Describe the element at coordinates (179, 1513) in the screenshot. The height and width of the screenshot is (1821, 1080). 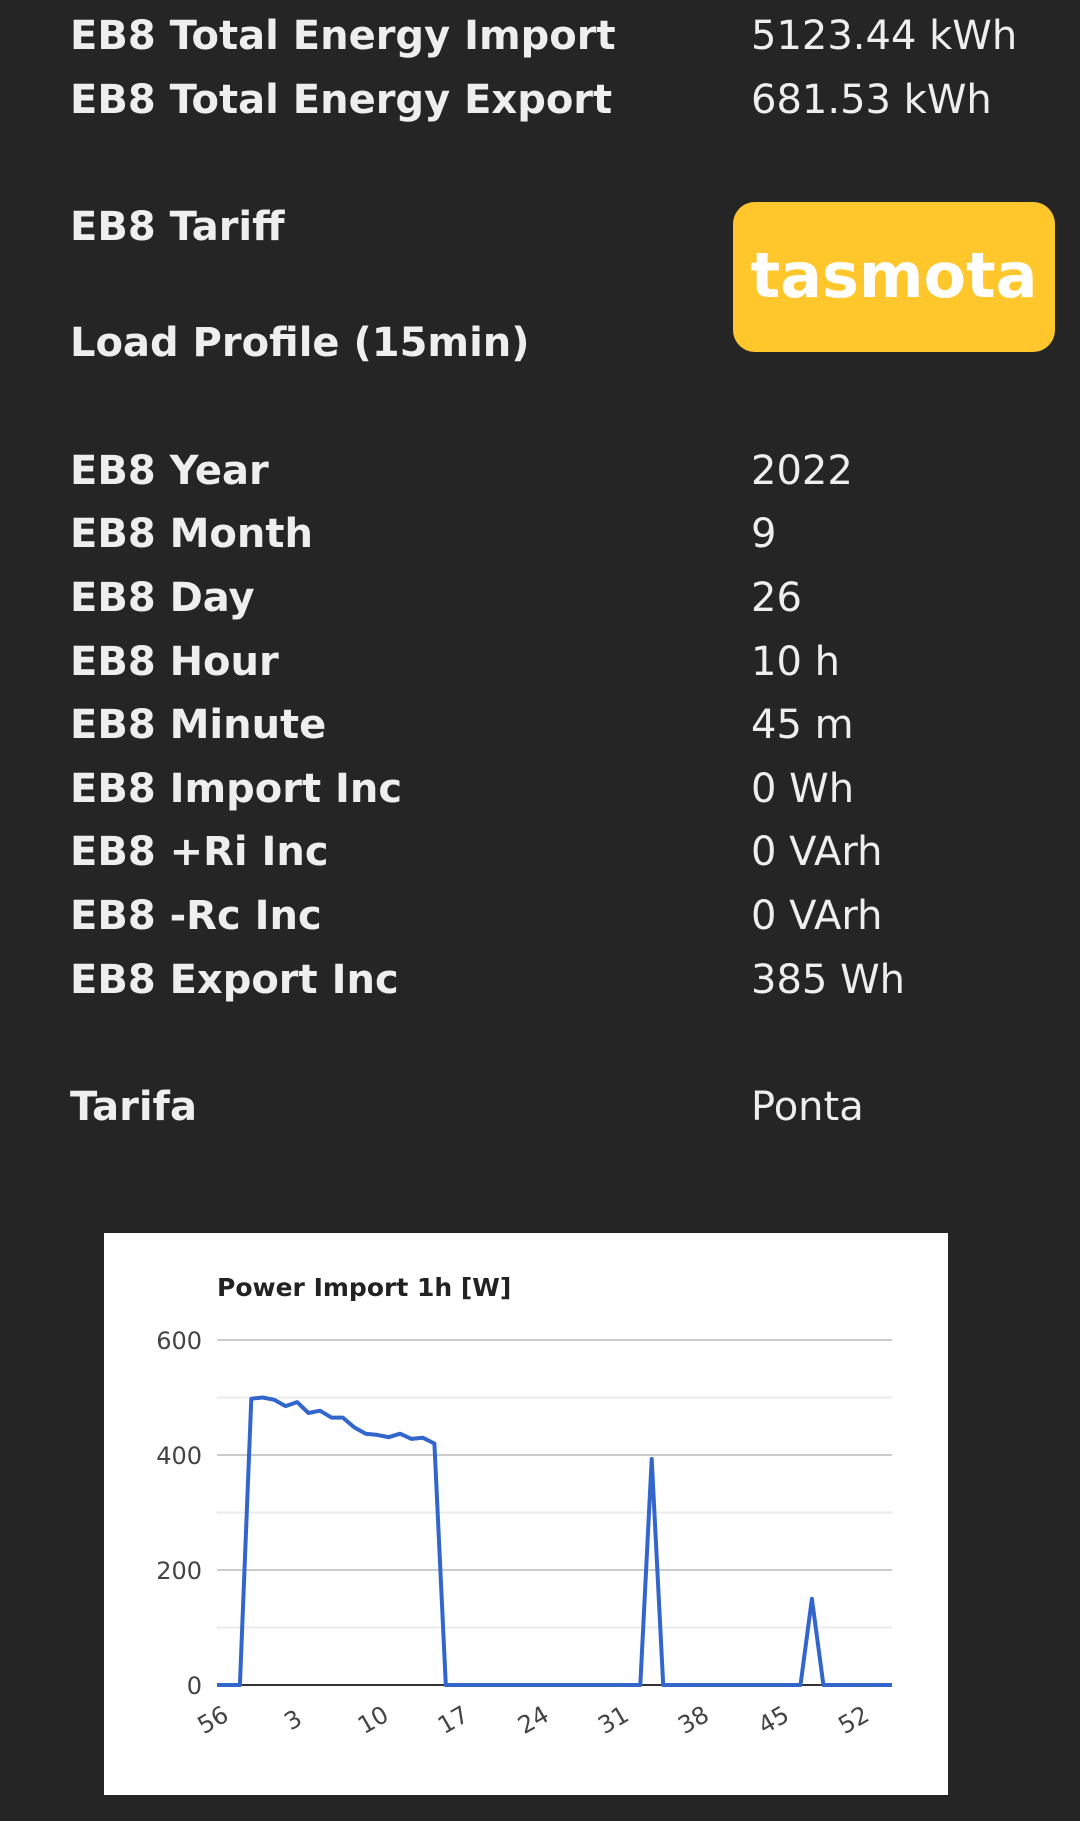
I see `chart-y-tick-labels: 0 200 400 600` at that location.